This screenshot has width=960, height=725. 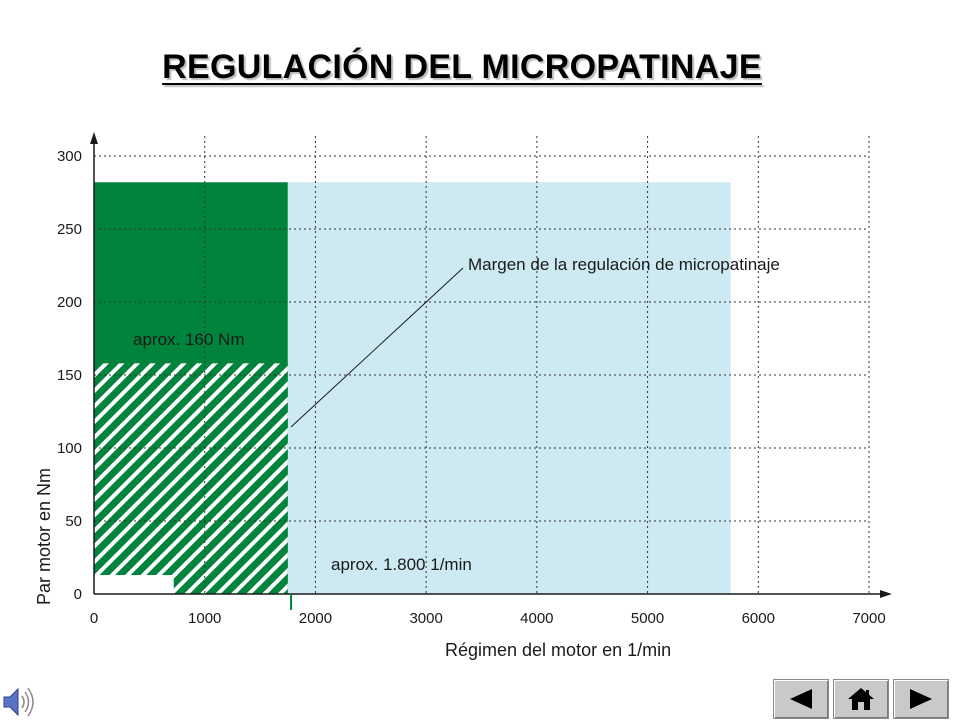 I want to click on next-button, so click(x=921, y=699).